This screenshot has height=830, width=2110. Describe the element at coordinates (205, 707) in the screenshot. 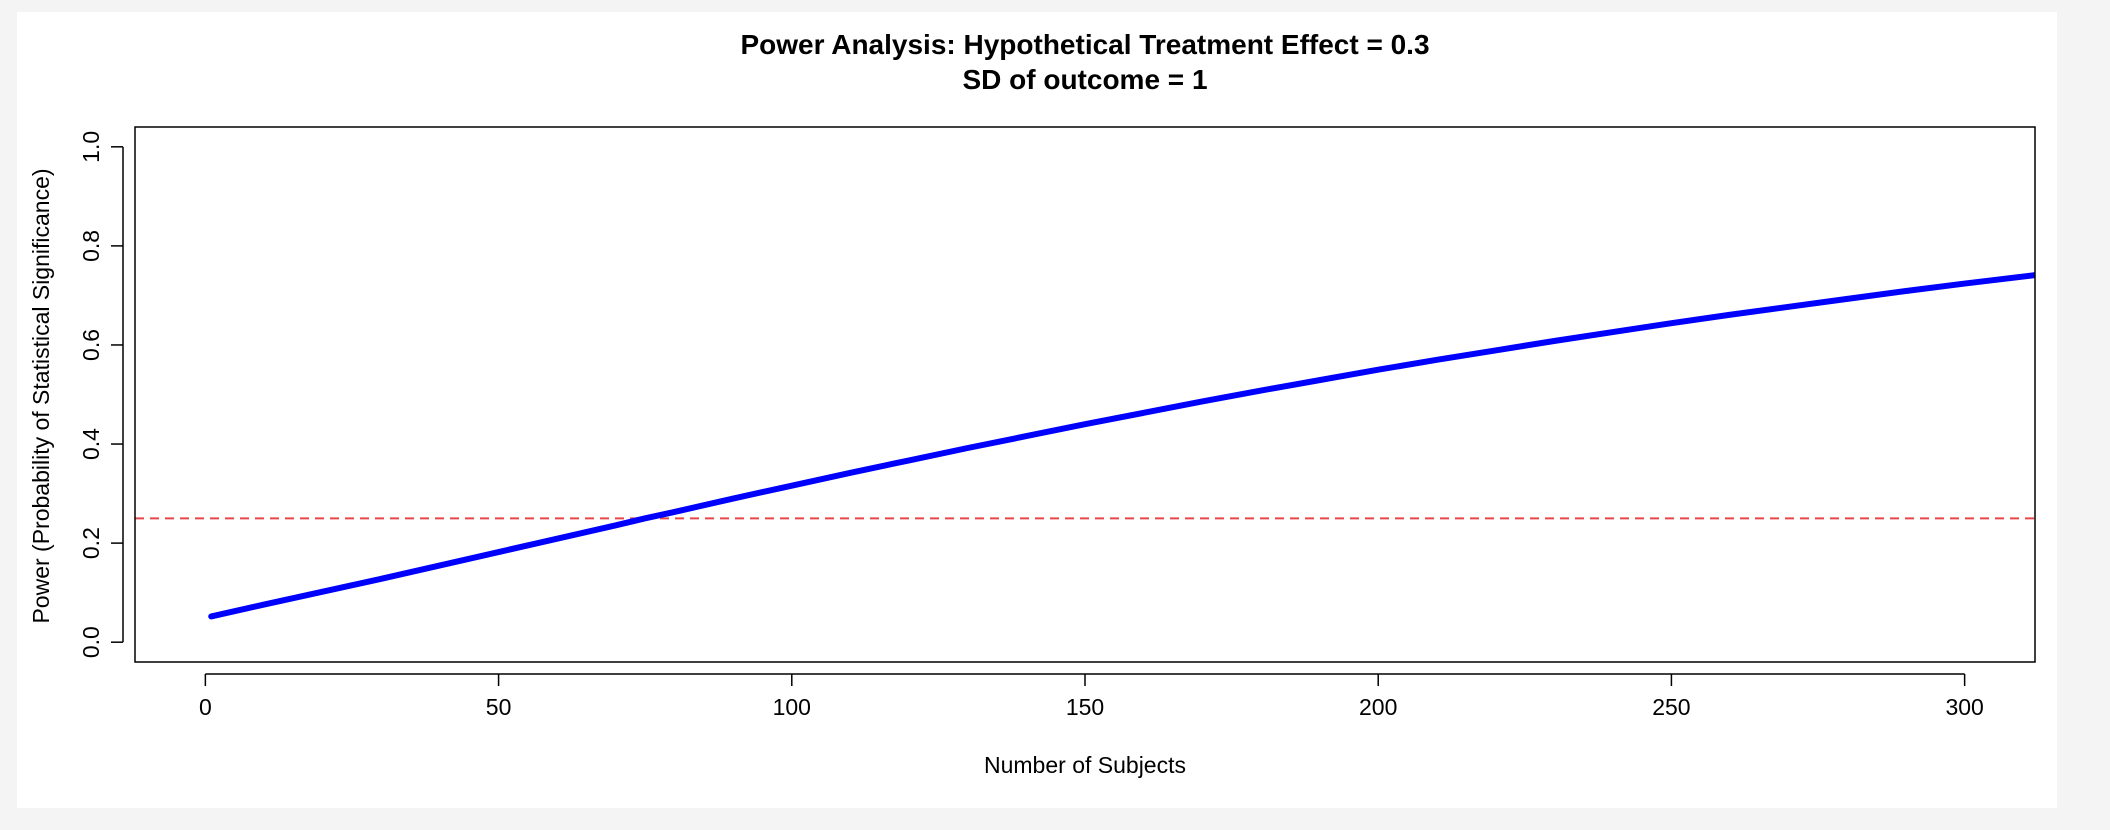

I see `x-tick-label-0: 0` at that location.